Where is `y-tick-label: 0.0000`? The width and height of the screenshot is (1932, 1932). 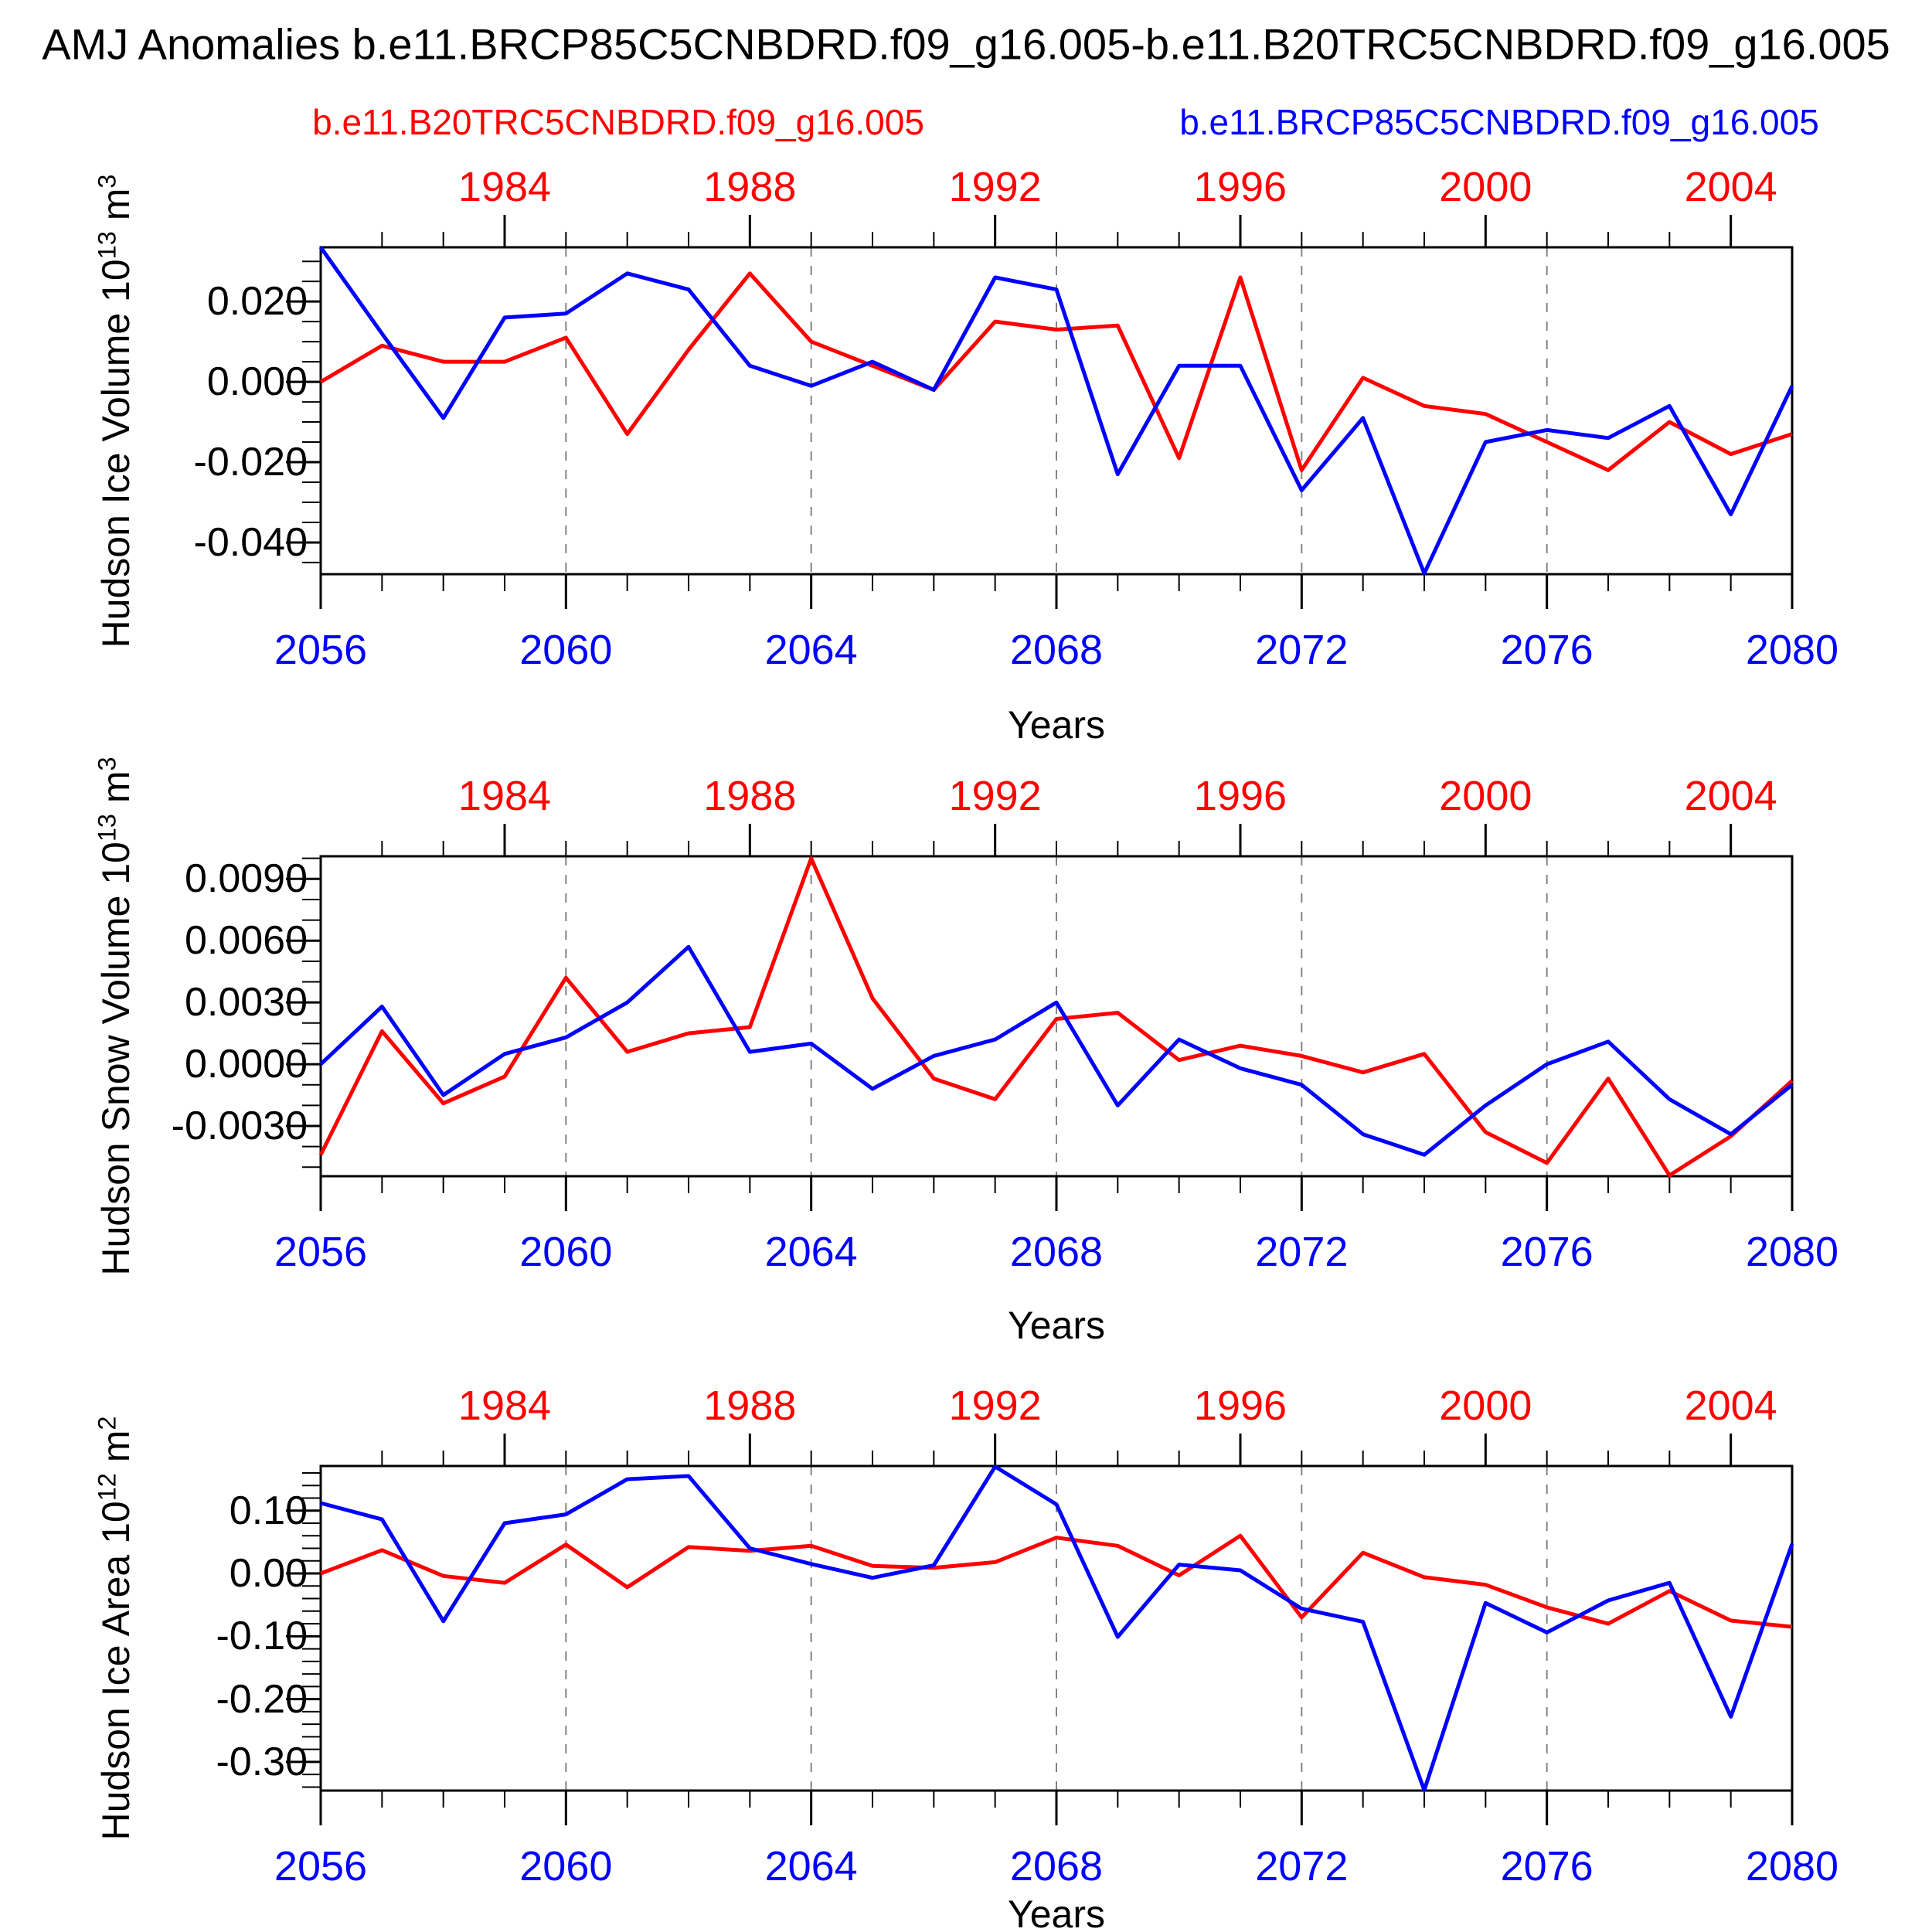 y-tick-label: 0.0000 is located at coordinates (246, 1064).